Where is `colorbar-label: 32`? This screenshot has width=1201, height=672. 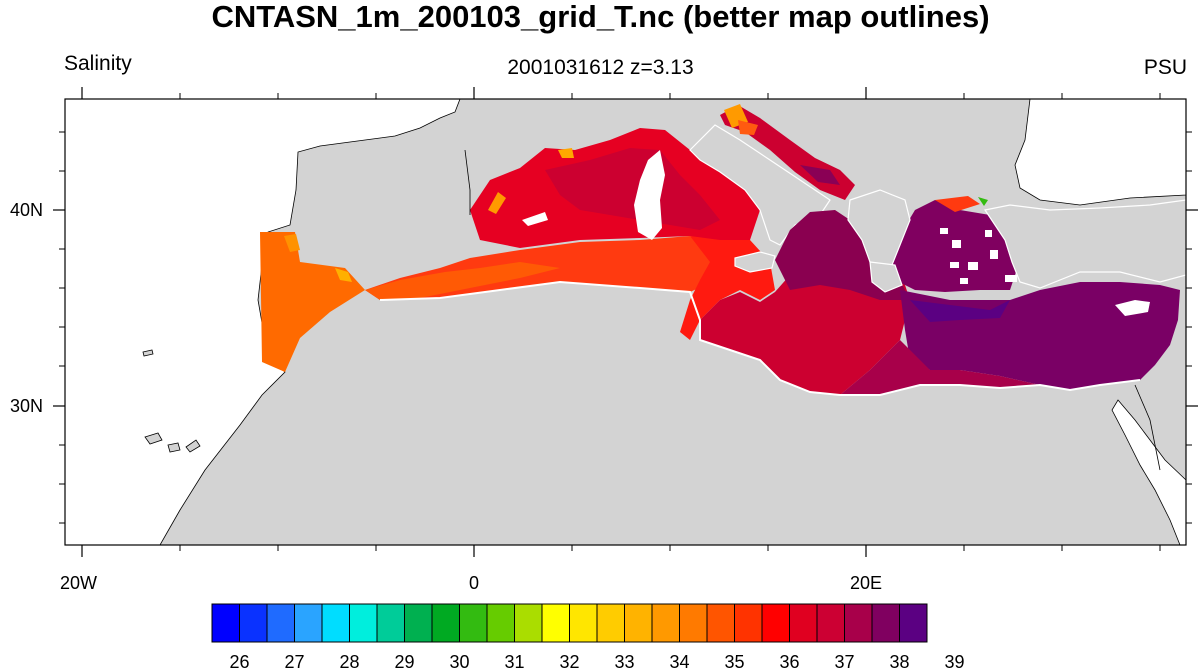 colorbar-label: 32 is located at coordinates (569, 662).